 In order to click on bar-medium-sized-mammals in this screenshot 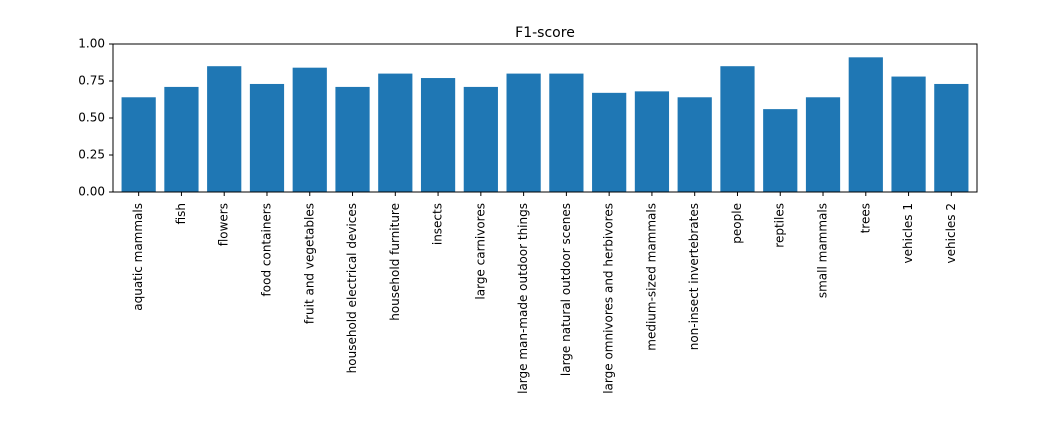, I will do `click(652, 141)`.